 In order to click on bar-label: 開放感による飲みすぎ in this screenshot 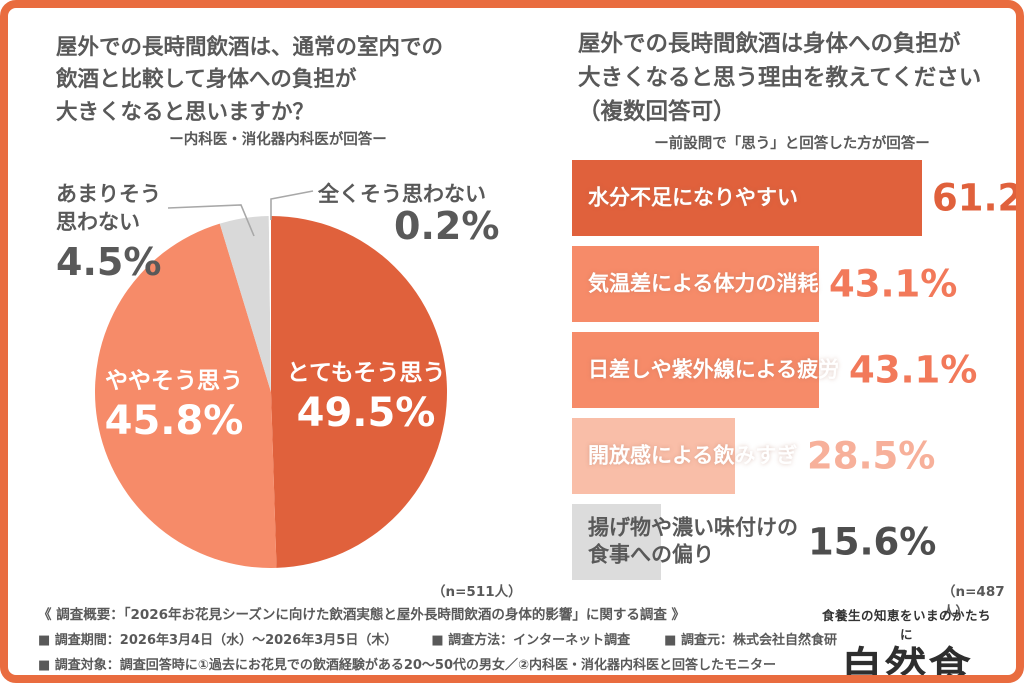, I will do `click(693, 455)`.